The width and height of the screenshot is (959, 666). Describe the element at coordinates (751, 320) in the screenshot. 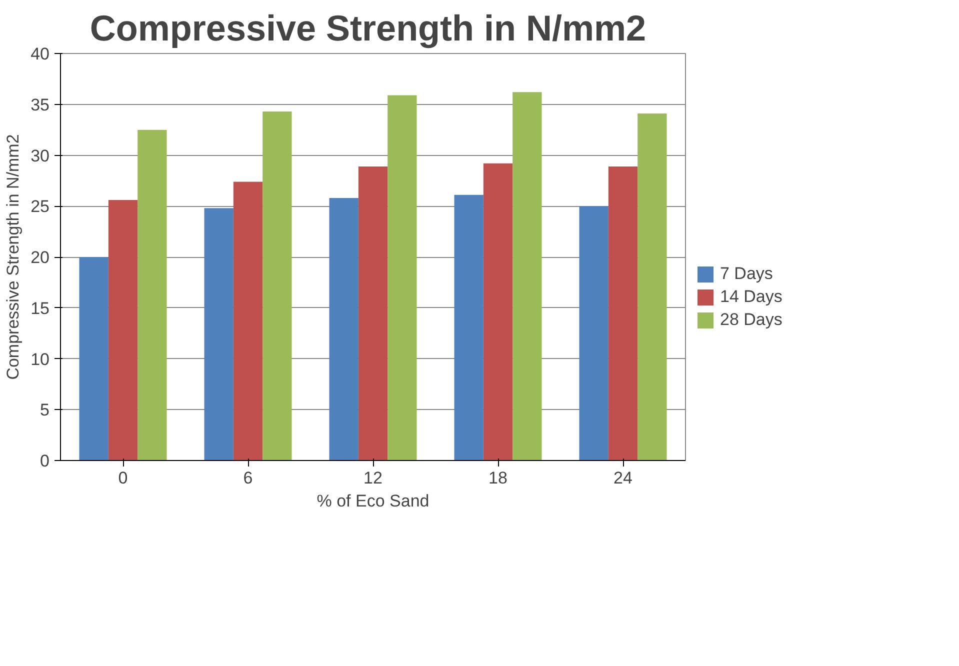

I see `legend-label: 28 Days` at that location.